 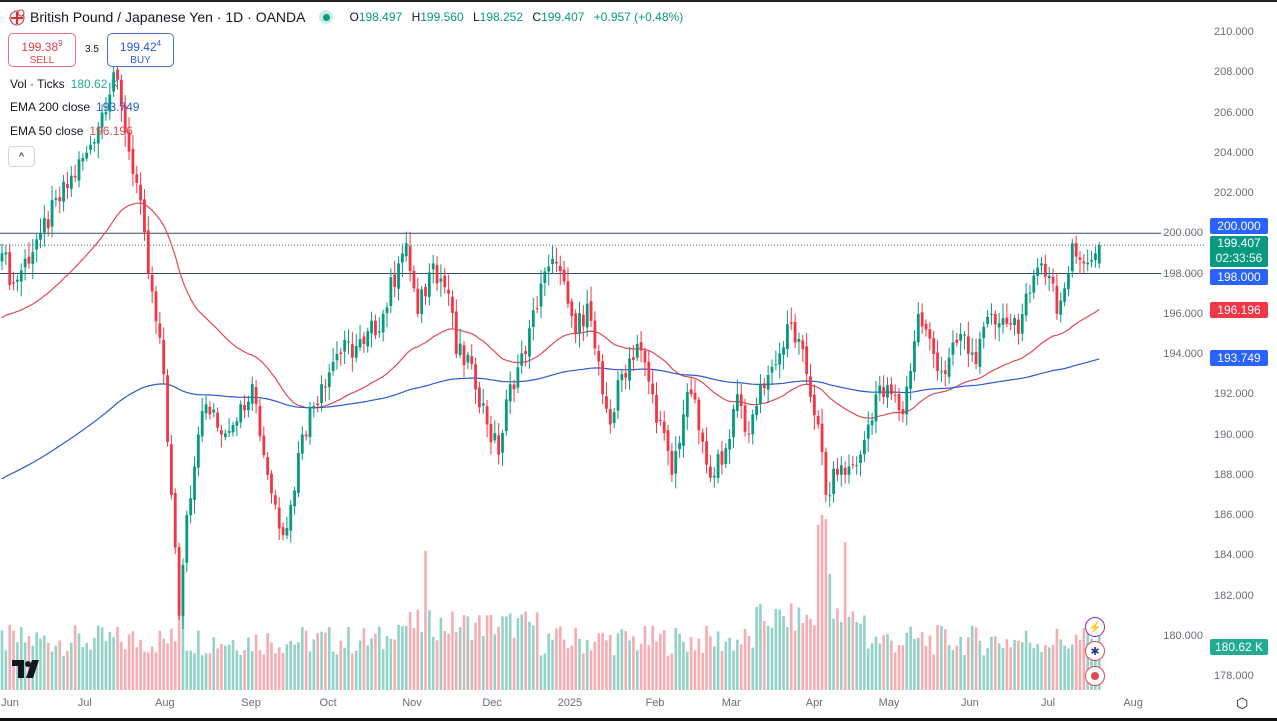 I want to click on buy-button: 199.424 BUY, so click(x=140, y=50).